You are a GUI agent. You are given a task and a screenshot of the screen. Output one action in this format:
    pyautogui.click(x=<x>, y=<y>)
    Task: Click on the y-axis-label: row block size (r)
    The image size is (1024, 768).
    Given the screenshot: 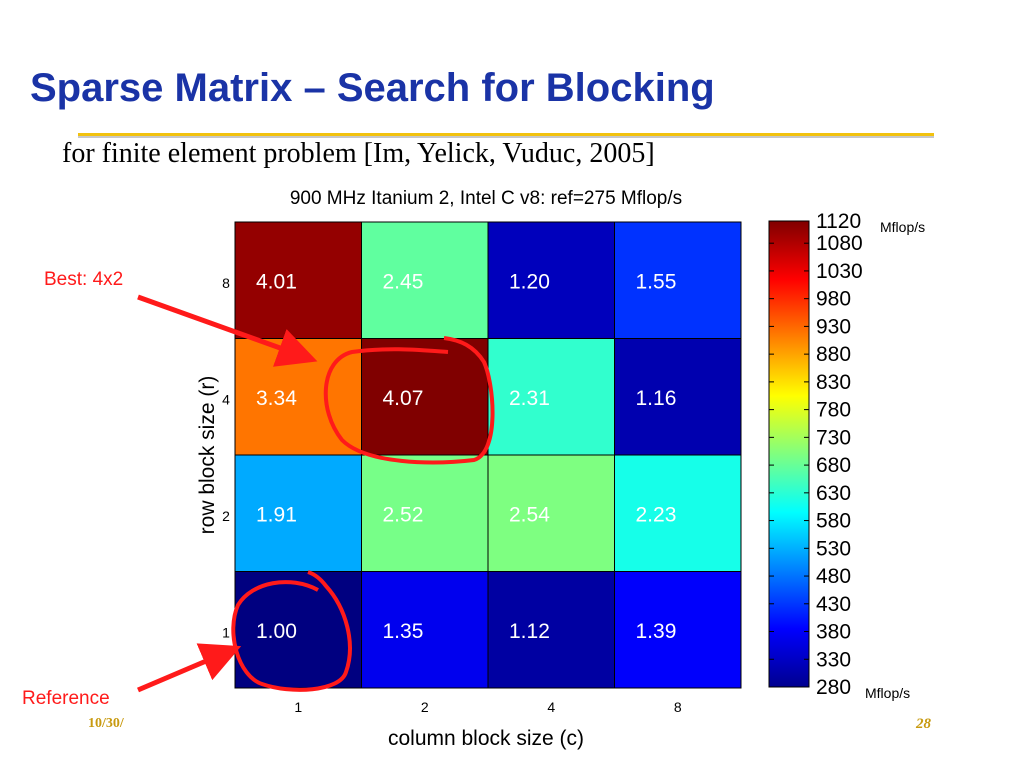 What is the action you would take?
    pyautogui.click(x=207, y=455)
    